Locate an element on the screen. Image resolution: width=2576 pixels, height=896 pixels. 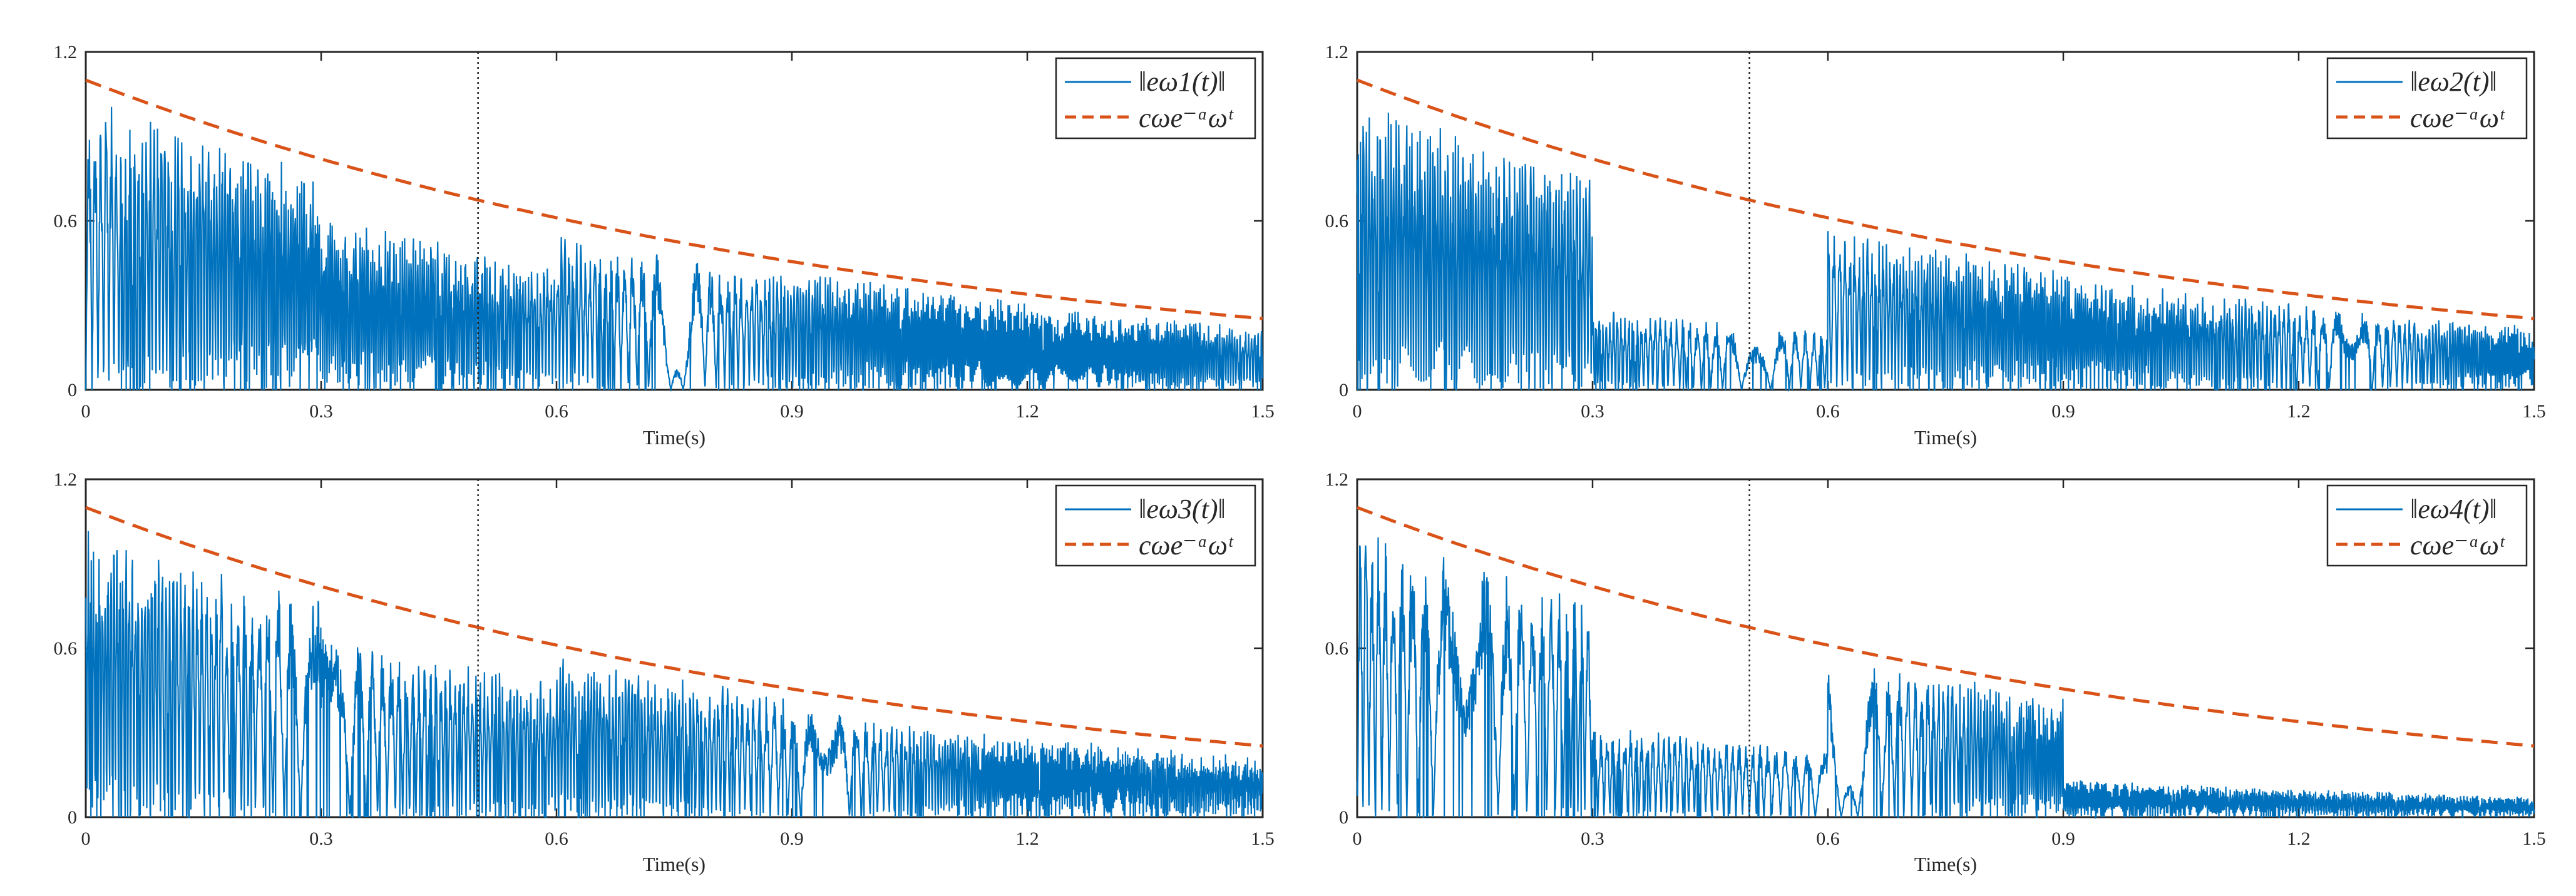
legend: ‖eω1(t)‖ cωe⁻ᵅωᵗ is located at coordinates (1155, 98).